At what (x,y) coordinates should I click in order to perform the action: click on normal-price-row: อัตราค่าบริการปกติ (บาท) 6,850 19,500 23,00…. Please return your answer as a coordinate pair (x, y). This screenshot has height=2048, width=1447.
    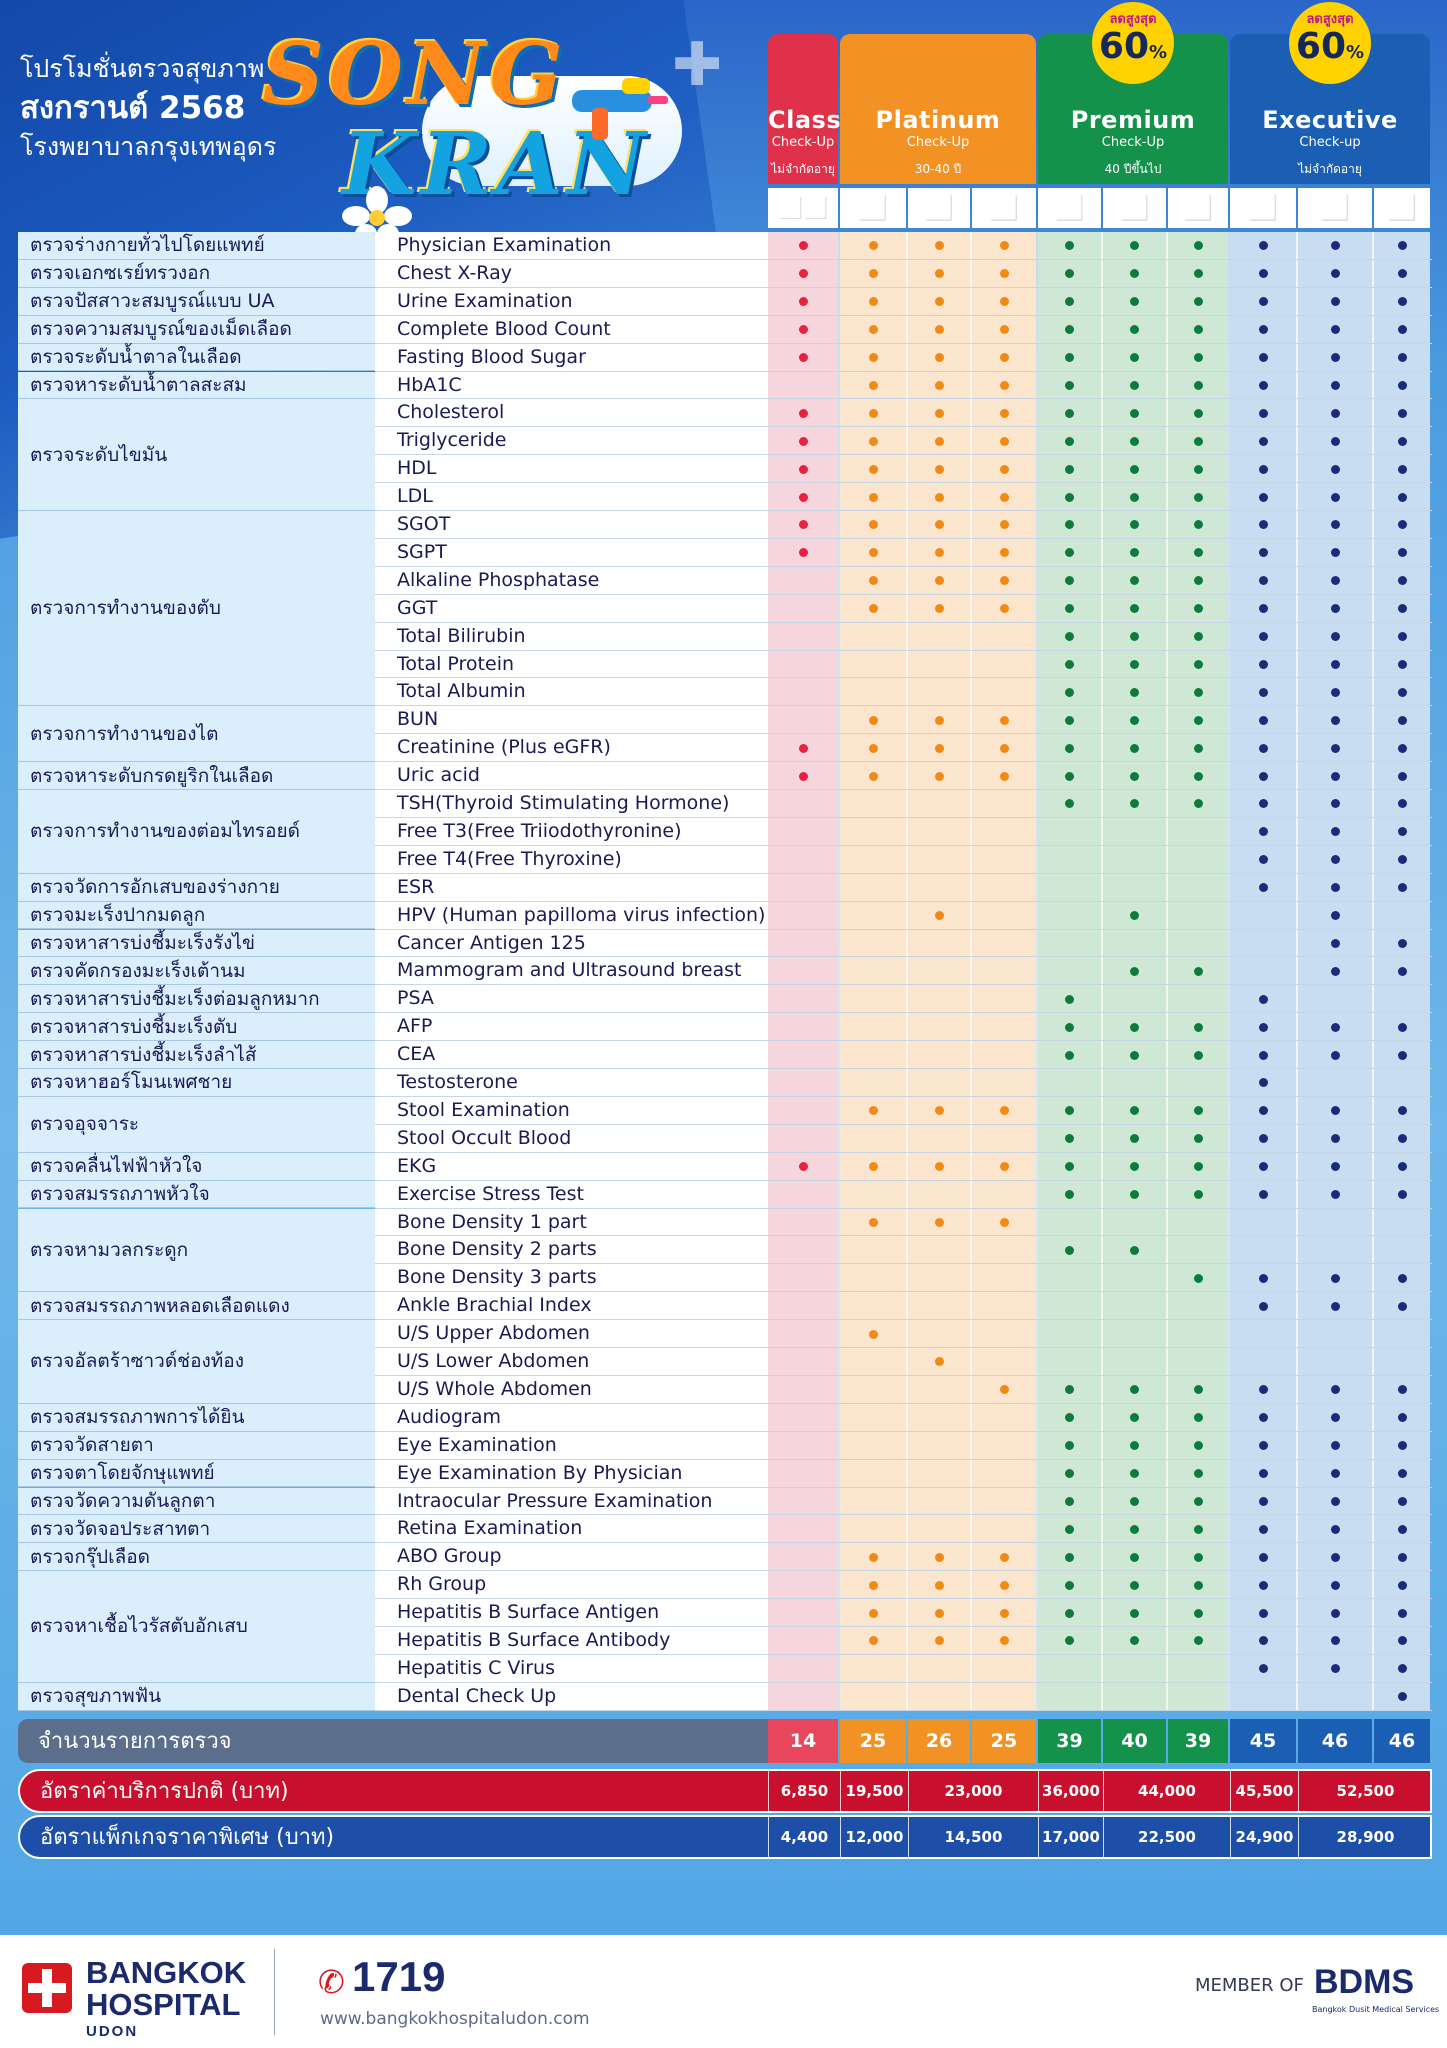
    Looking at the image, I should click on (725, 1790).